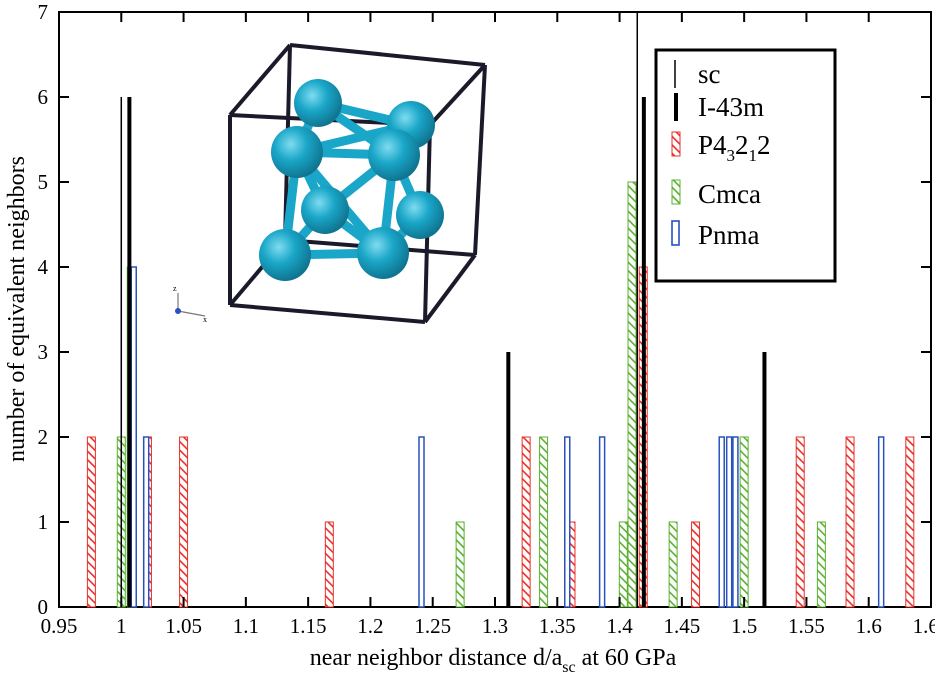 The height and width of the screenshot is (683, 935). Describe the element at coordinates (753, 155) in the screenshot. I see `legend-label-p43212-sub2: 1` at that location.